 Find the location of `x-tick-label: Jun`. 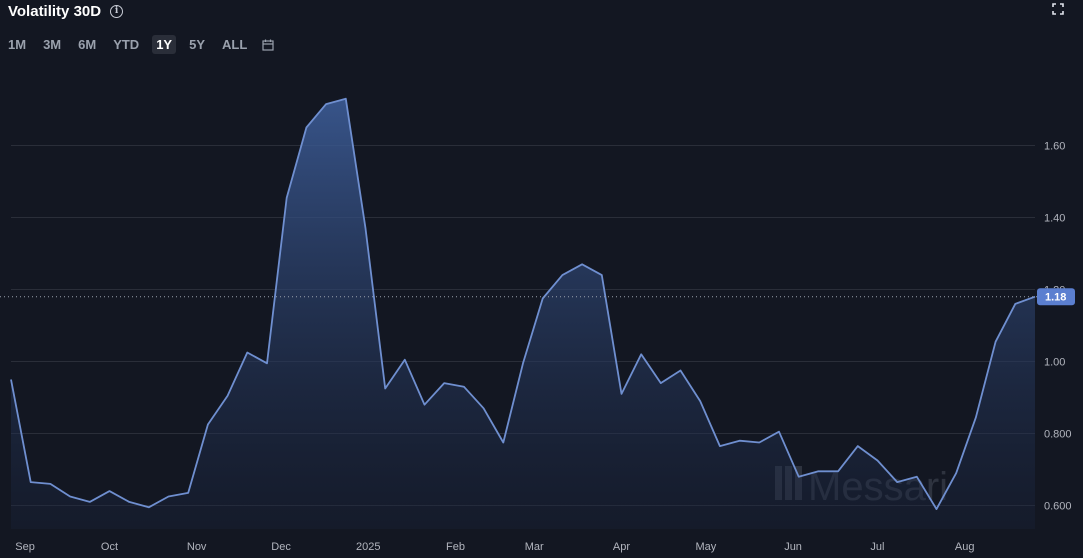

x-tick-label: Jun is located at coordinates (793, 547).